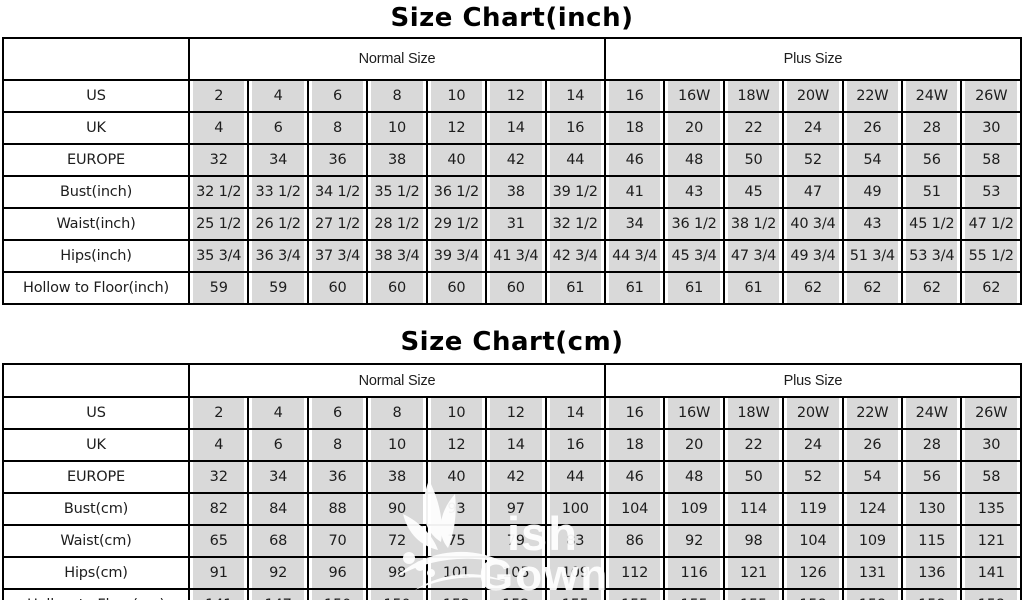 This screenshot has height=600, width=1024. I want to click on size-cell: 135, so click(991, 509).